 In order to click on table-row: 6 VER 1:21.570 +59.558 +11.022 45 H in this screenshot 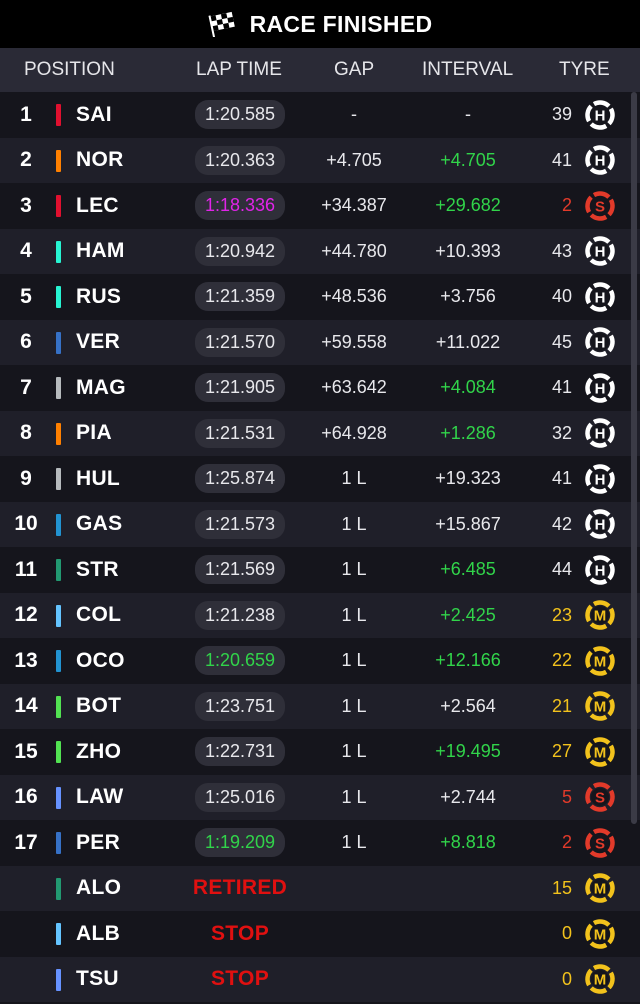, I will do `click(320, 342)`.